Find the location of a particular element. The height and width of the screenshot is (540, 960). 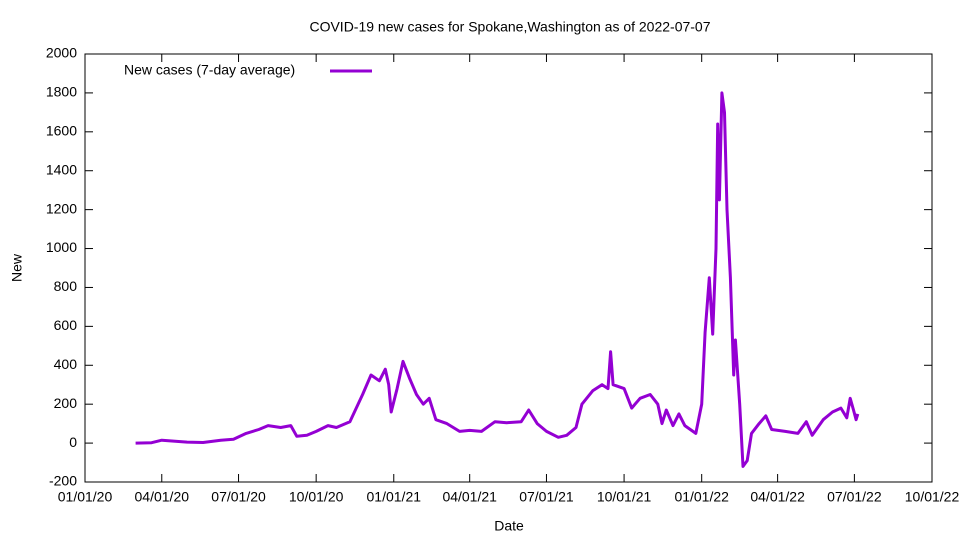

y-tick-label: 600 is located at coordinates (66, 325).